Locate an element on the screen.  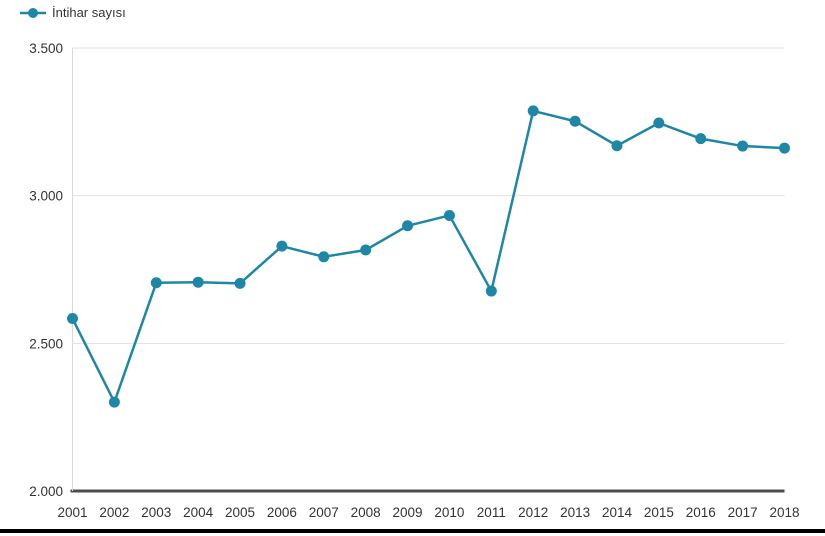
data-point-2006 is located at coordinates (282, 246).